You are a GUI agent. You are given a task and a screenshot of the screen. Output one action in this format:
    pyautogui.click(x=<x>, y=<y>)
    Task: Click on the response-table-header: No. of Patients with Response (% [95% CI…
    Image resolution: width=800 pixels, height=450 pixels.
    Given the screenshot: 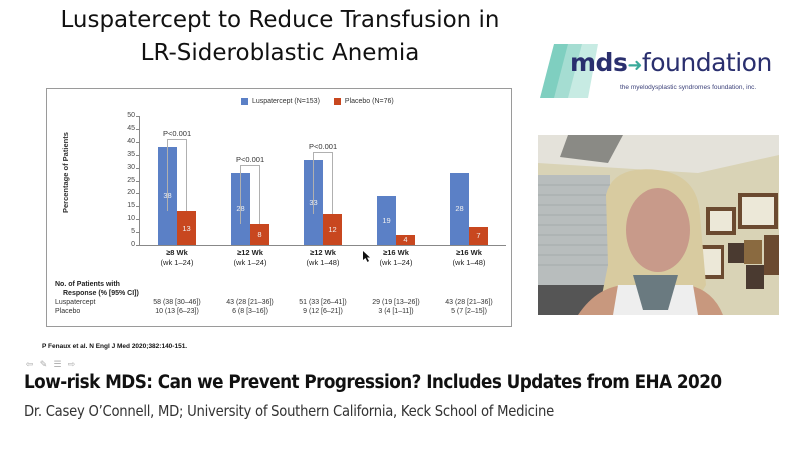 What is the action you would take?
    pyautogui.click(x=97, y=289)
    